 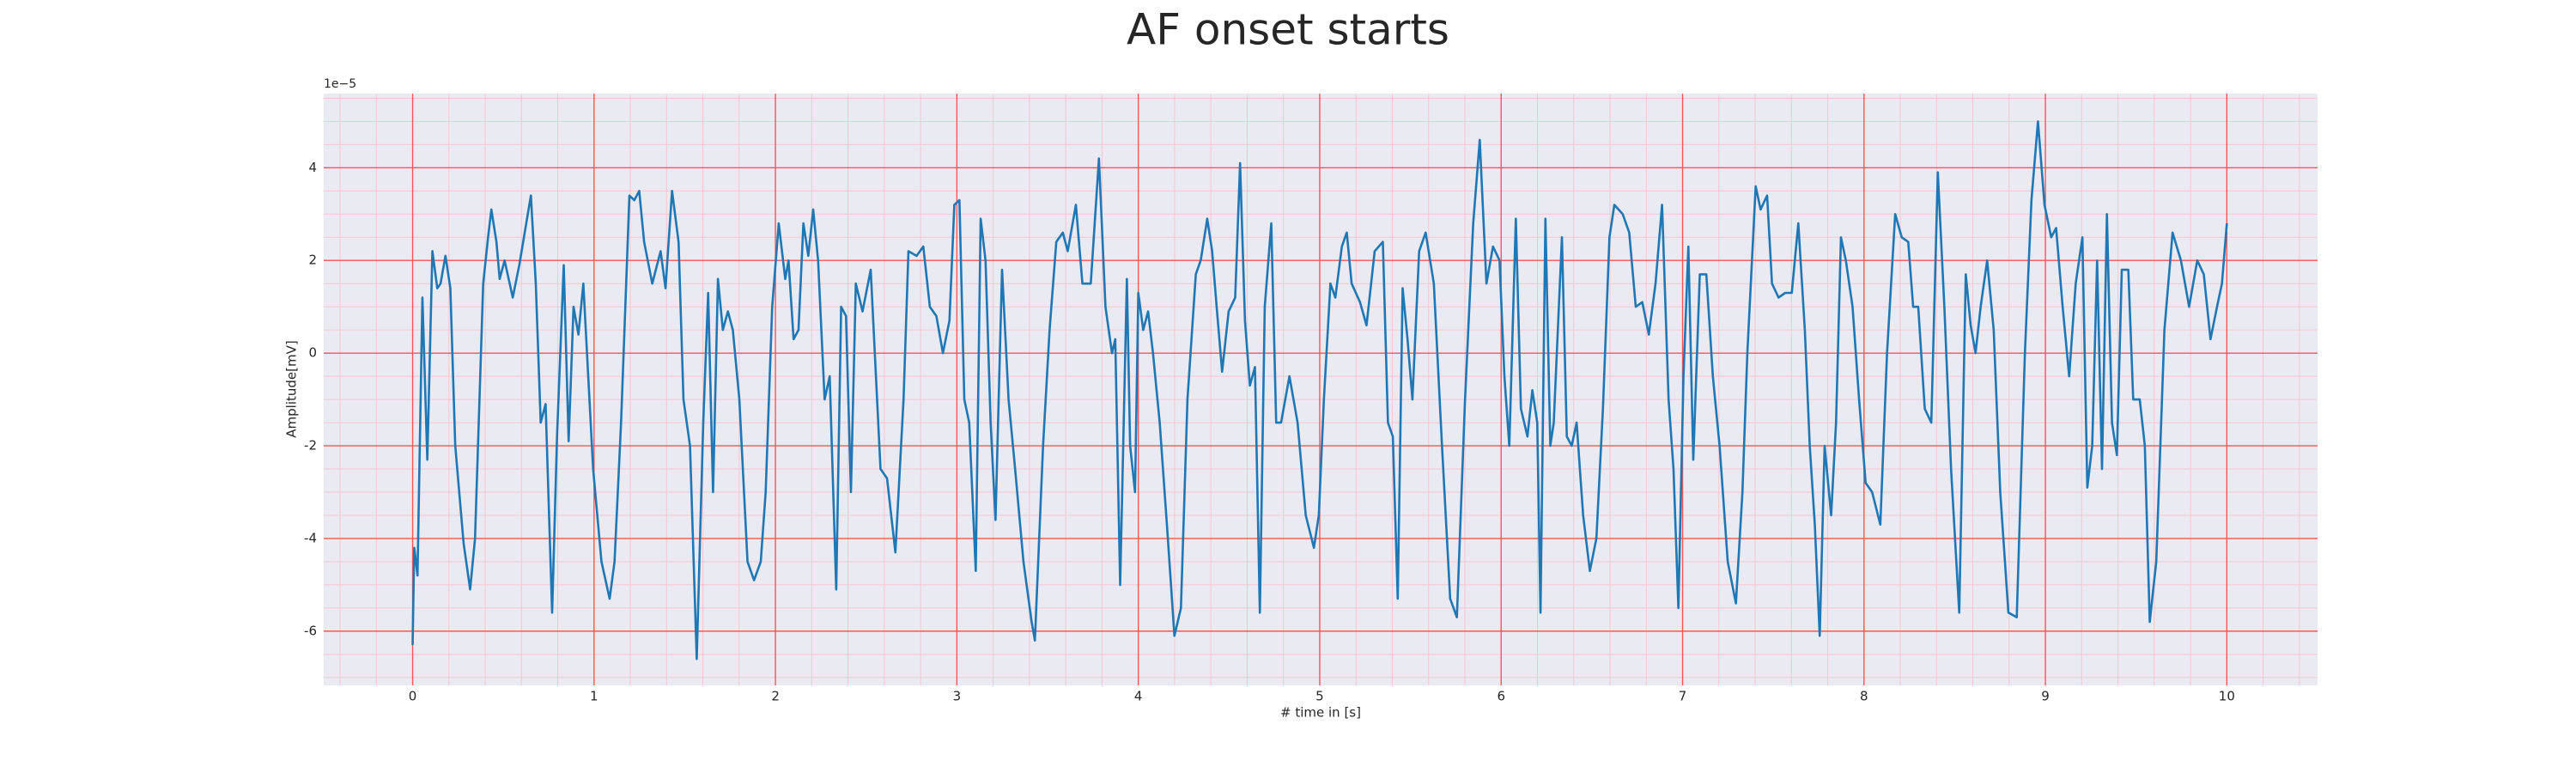 What do you see at coordinates (1683, 696) in the screenshot?
I see `x-tick-label: 7` at bounding box center [1683, 696].